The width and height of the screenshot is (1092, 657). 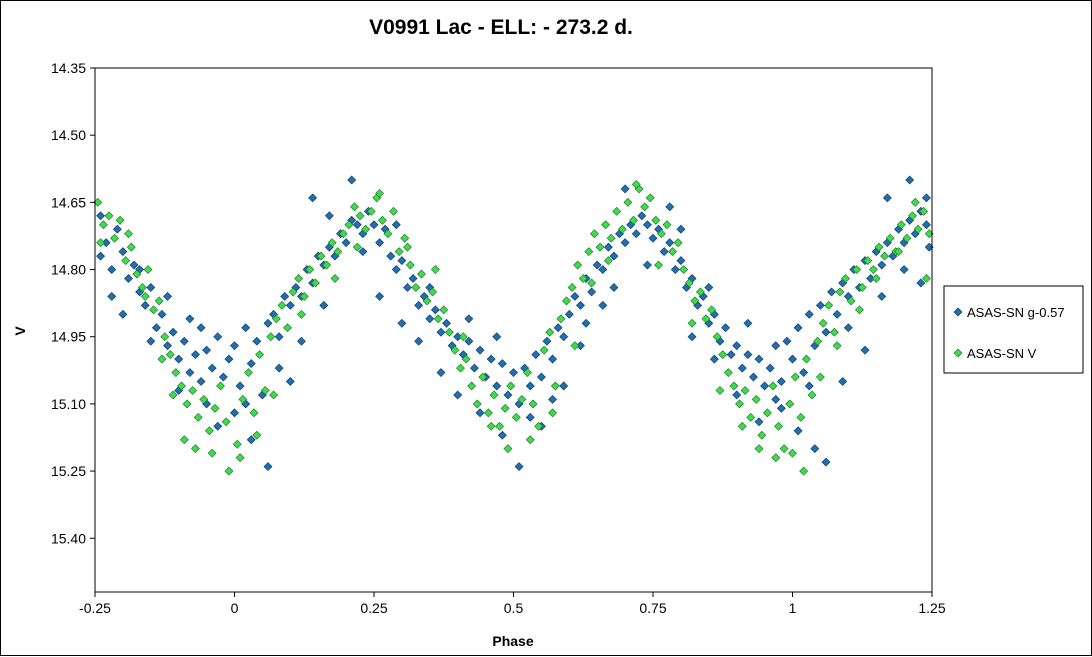 I want to click on y-tick-label: 15.40, so click(x=68, y=538).